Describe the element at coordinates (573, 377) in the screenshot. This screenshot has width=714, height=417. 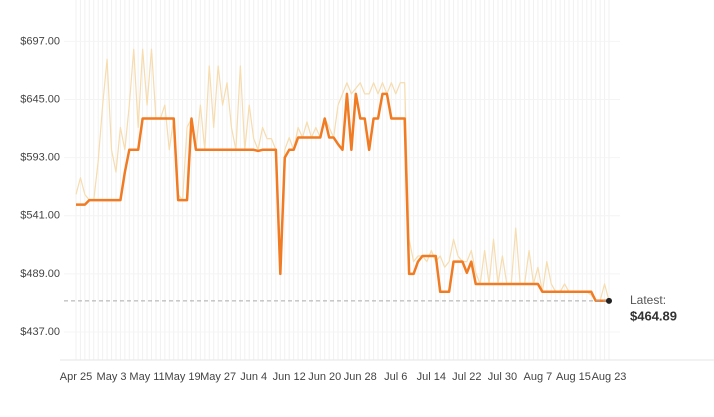
I see `x-tick-label: Aug 15` at that location.